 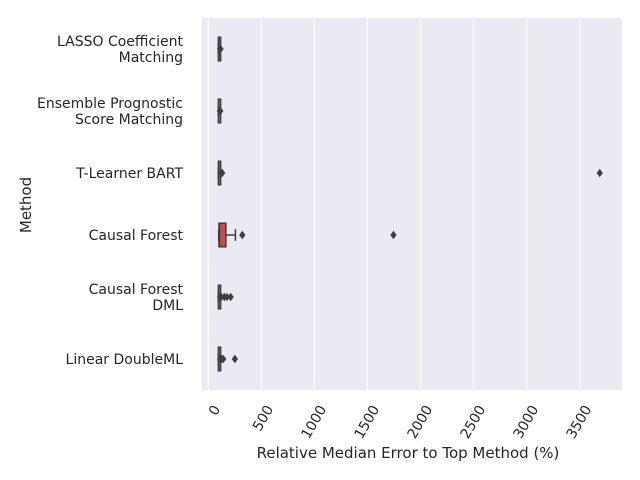 What do you see at coordinates (408, 453) in the screenshot?
I see `x-axis-label: Relative Median Error to Top Method (%)` at bounding box center [408, 453].